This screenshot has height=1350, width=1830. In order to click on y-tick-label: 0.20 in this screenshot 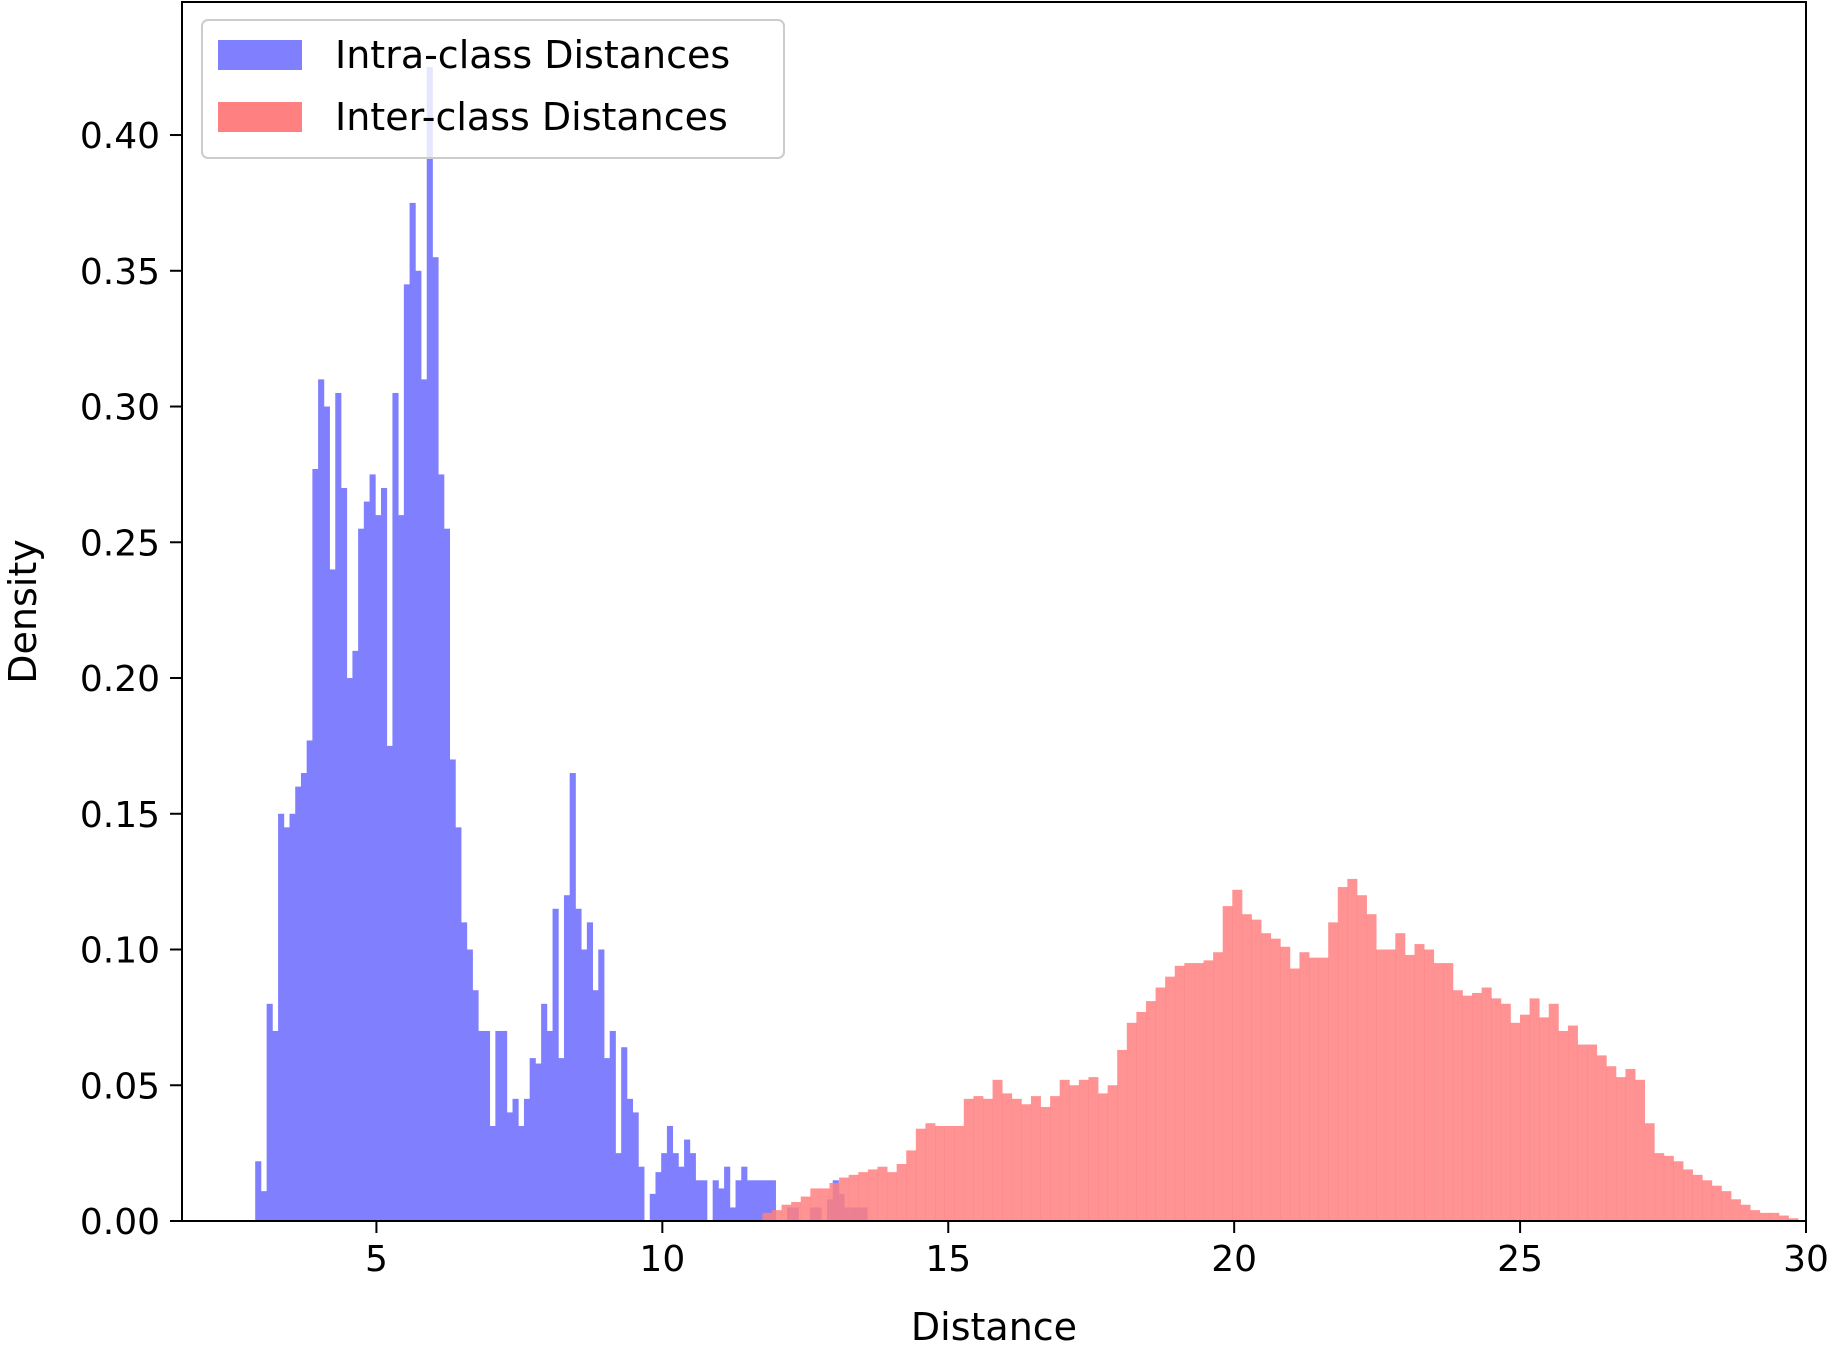, I will do `click(120, 679)`.